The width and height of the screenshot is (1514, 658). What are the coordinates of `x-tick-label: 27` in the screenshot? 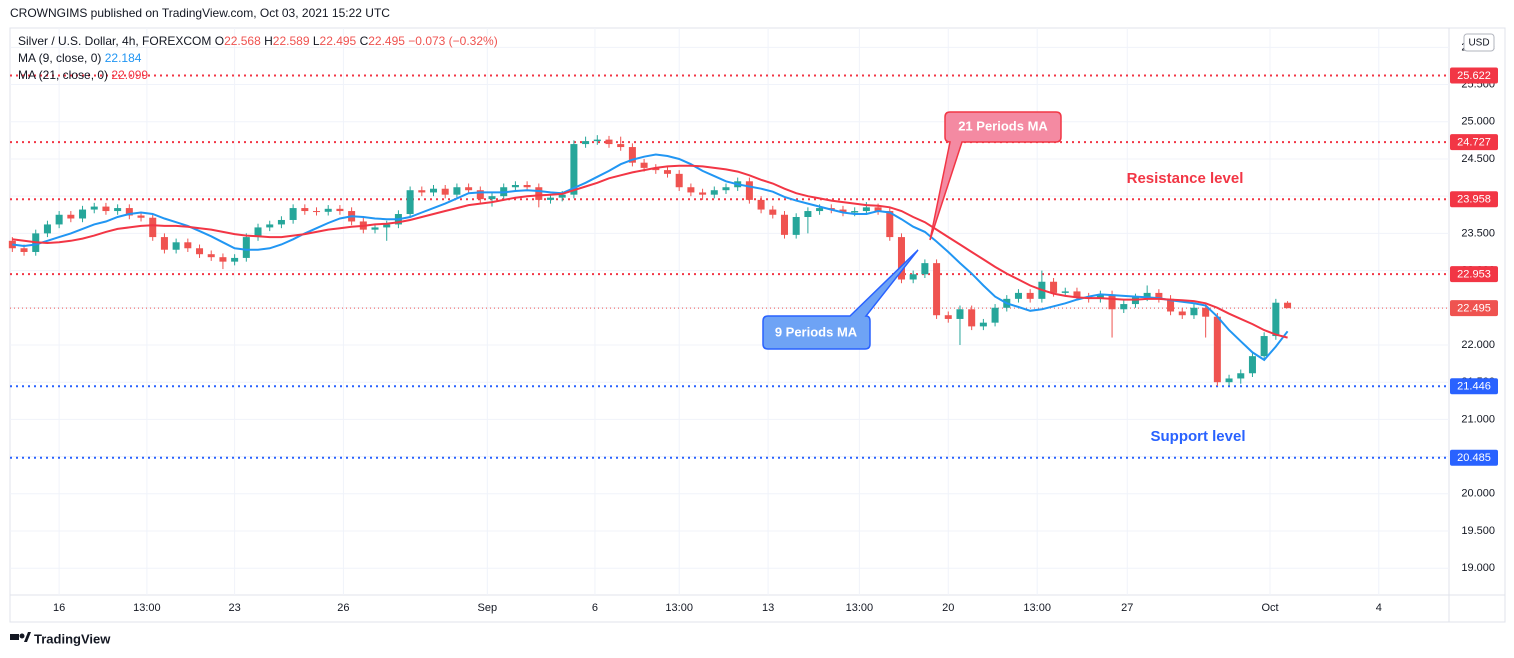 It's located at (1127, 608).